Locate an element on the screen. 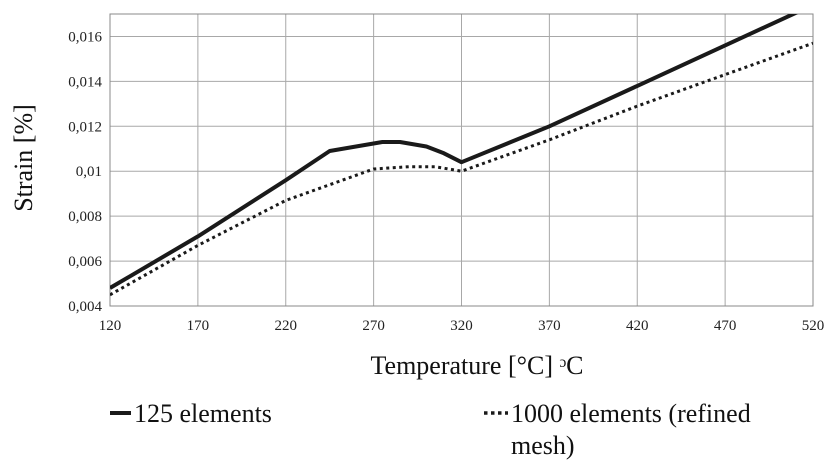  x-axis-tick-labels: 120 170 220 270 320 370 420 470 520 is located at coordinates (462, 326).